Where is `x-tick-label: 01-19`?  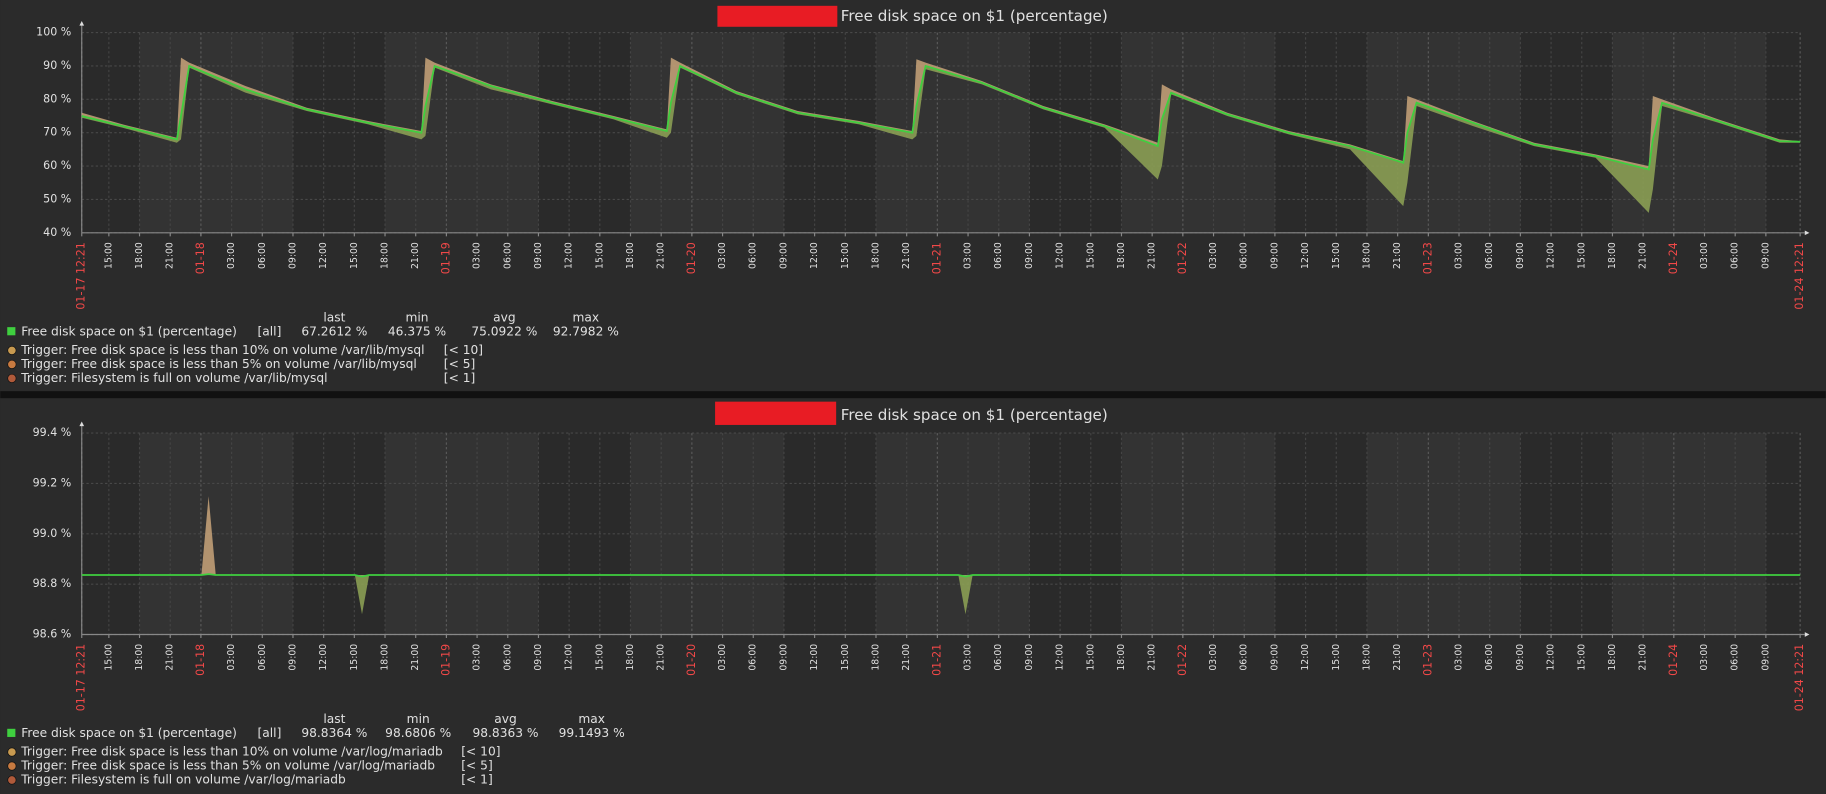 x-tick-label: 01-19 is located at coordinates (445, 258).